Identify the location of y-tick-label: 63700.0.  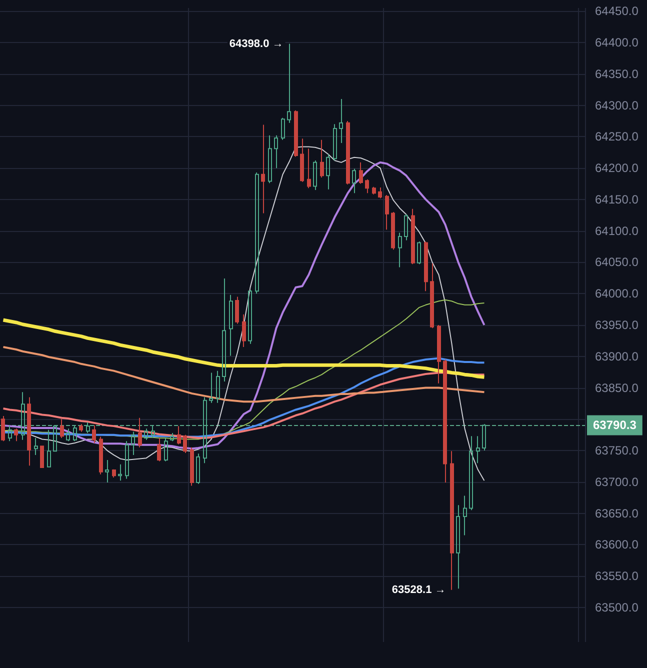
(617, 481).